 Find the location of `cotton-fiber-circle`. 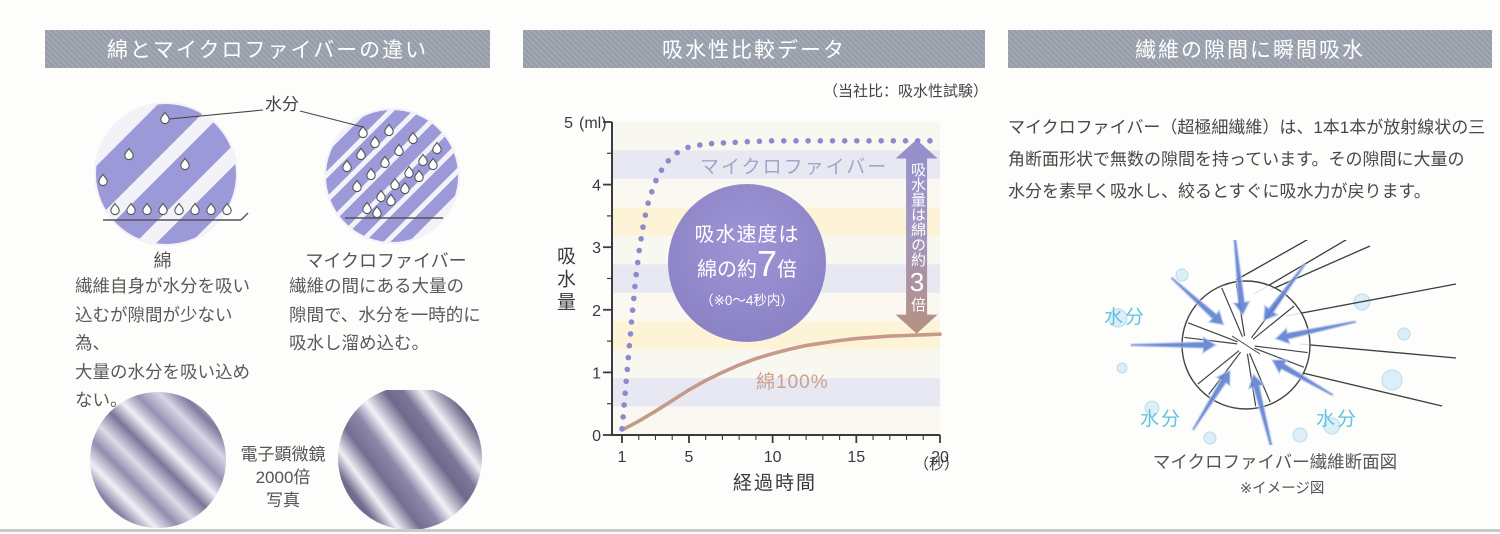

cotton-fiber-circle is located at coordinates (171, 174).